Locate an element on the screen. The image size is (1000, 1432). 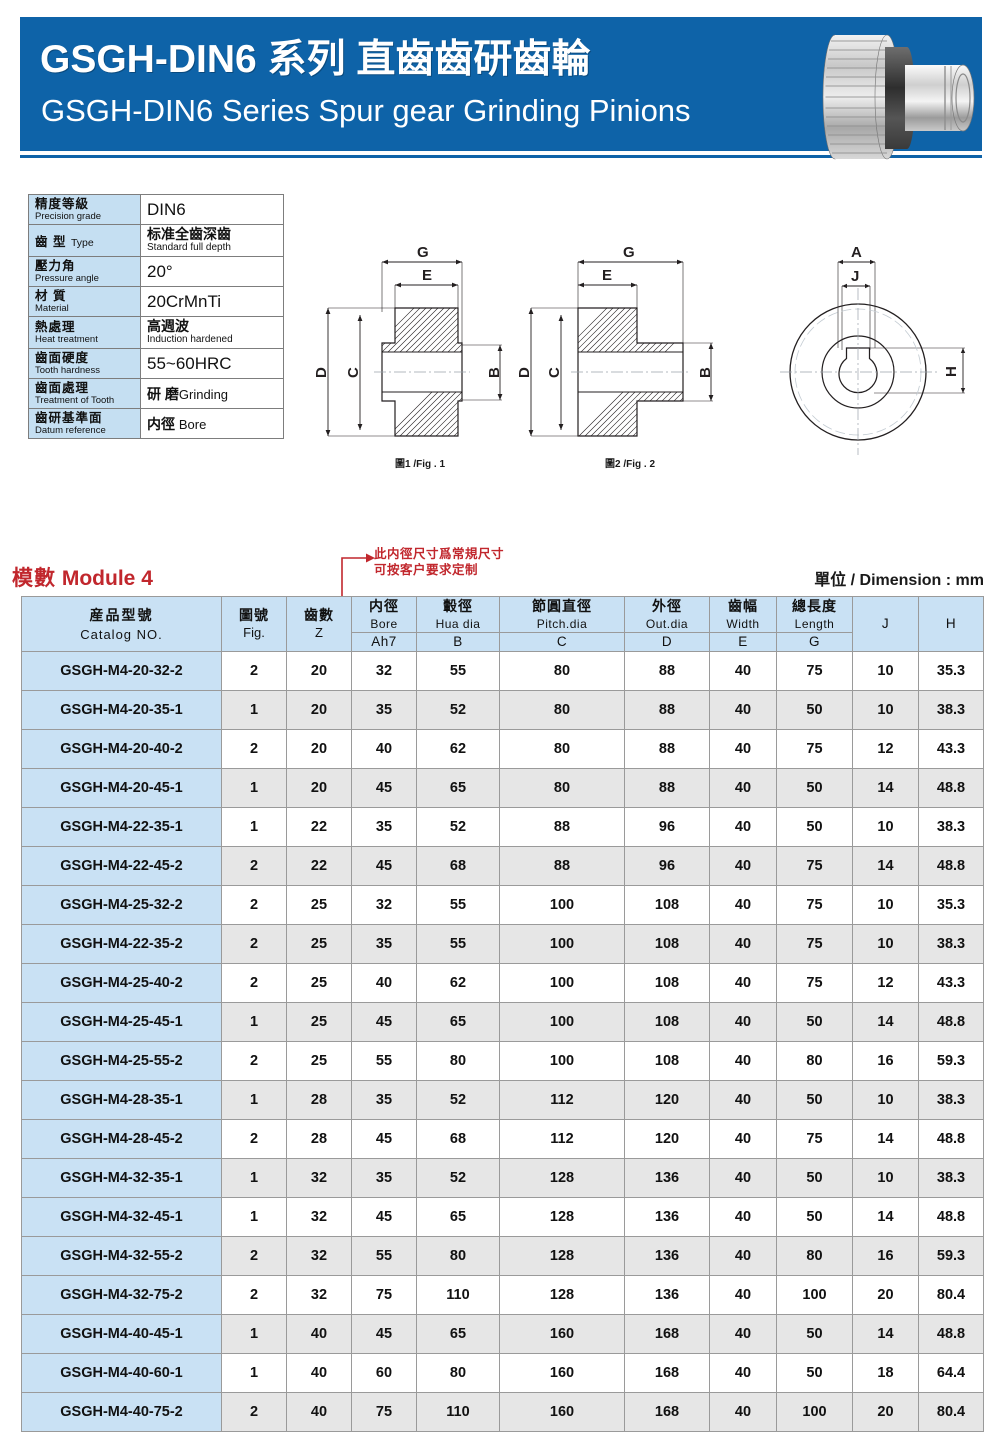
spec-label-material: 材 質 Material is located at coordinates (84, 301).